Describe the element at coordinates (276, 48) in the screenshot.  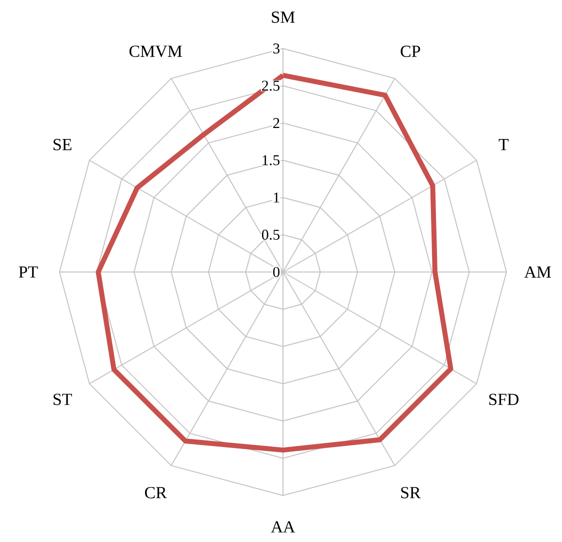
I see `y-tick-label: 3` at that location.